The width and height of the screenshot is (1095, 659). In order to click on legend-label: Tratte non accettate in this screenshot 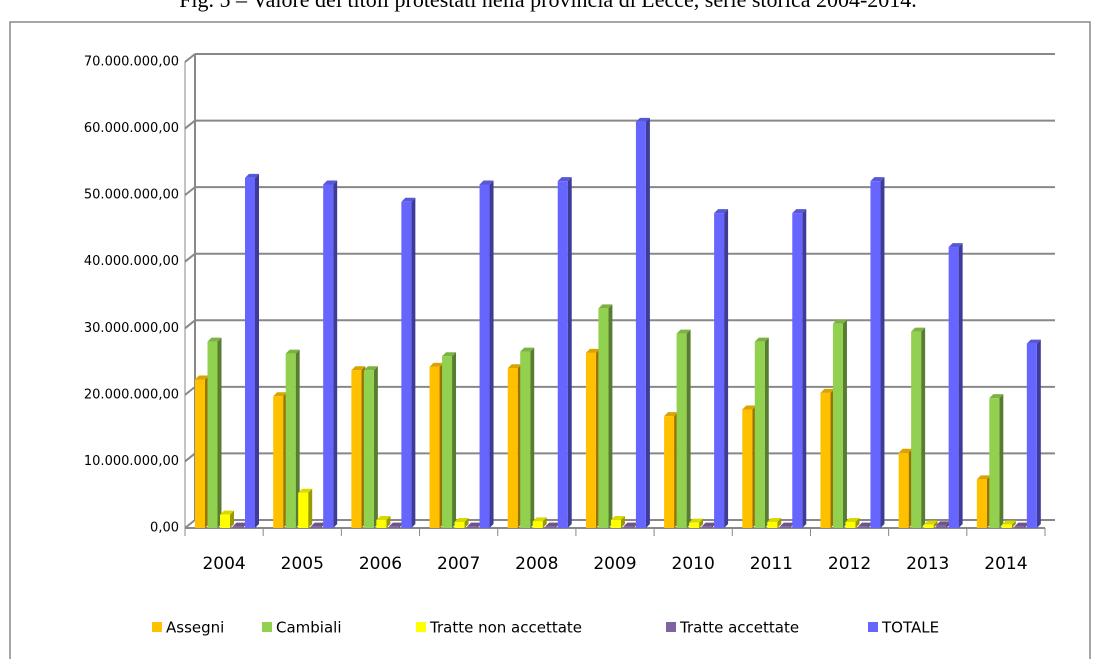, I will do `click(505, 628)`.